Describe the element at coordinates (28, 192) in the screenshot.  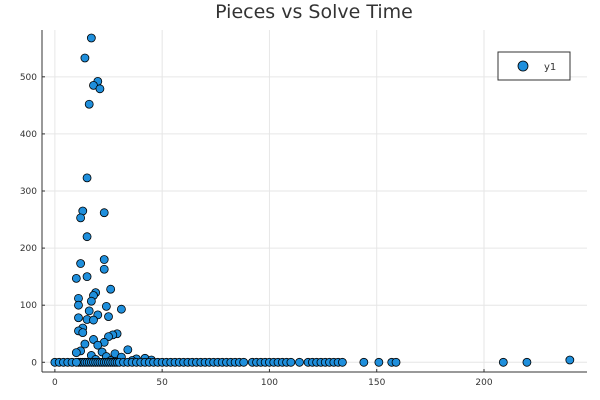
I see `y-tick-label: 300` at that location.